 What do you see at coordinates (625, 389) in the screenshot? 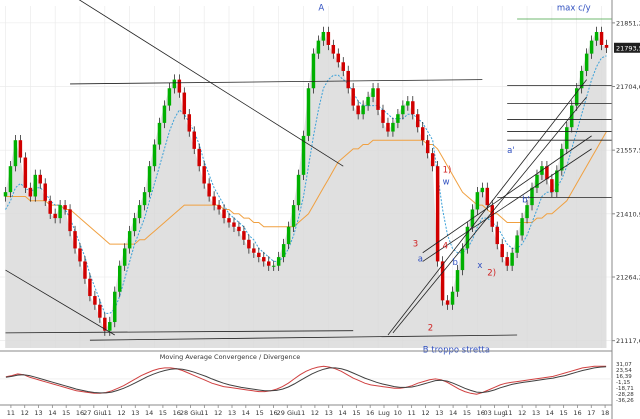
I see `macd-tick-label: -18,71` at bounding box center [625, 389].